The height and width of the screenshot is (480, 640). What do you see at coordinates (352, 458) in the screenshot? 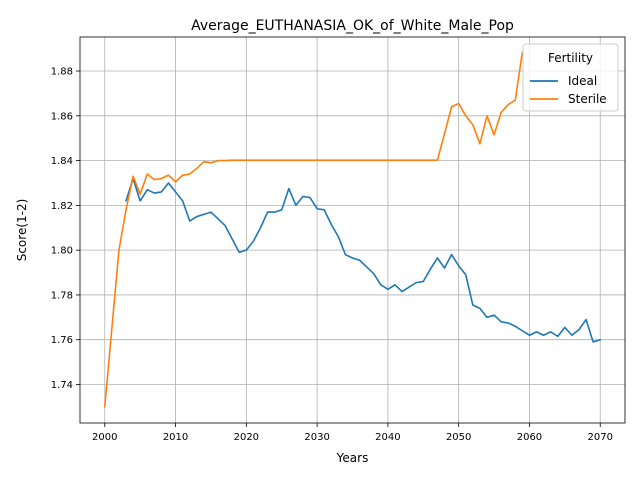
I see `x-axis-label: Years` at bounding box center [352, 458].